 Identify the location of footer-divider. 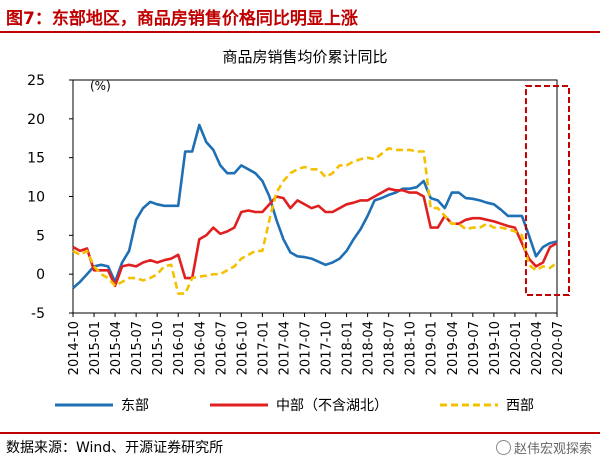
(300, 433).